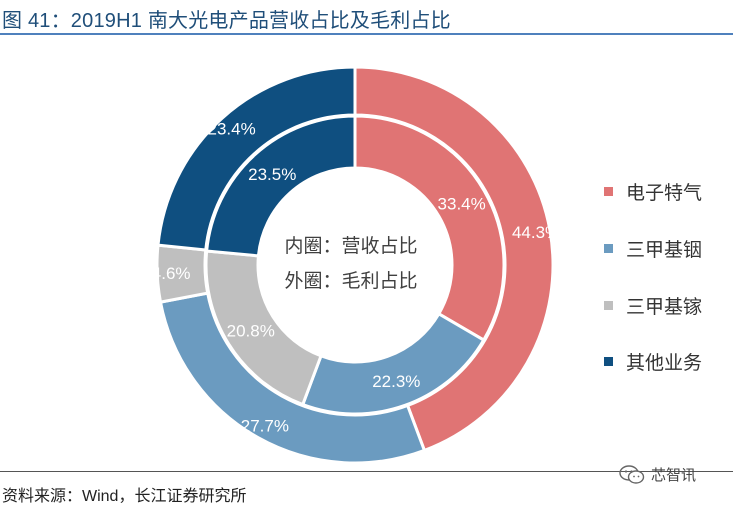 This screenshot has width=733, height=510. What do you see at coordinates (265, 425) in the screenshot?
I see `outer-label-tmin: 27.7%` at bounding box center [265, 425].